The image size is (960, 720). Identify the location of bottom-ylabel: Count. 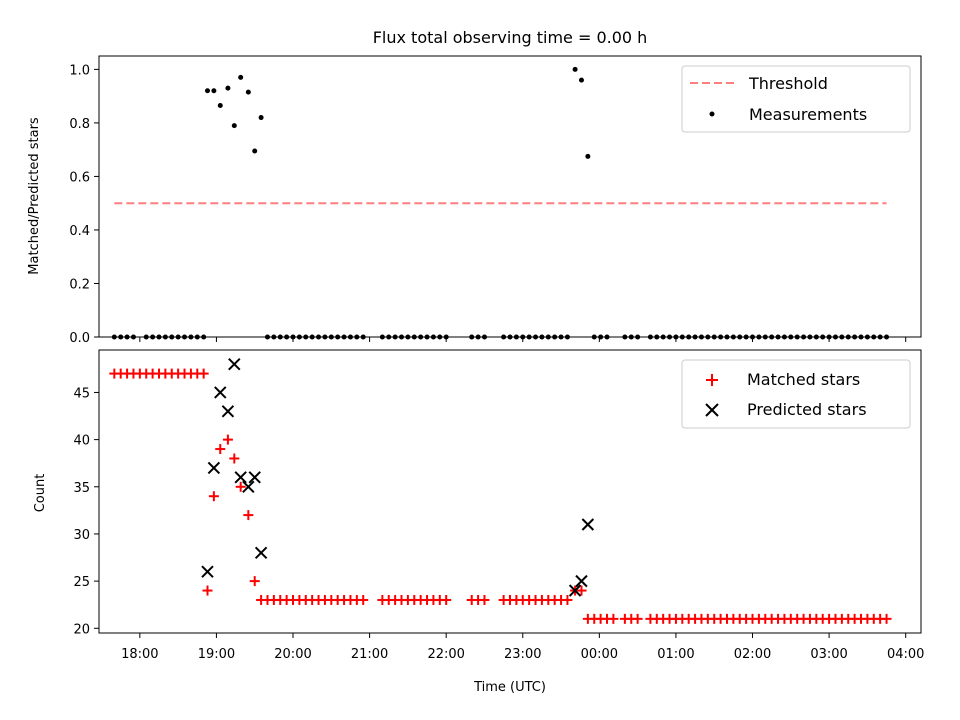
(40, 493).